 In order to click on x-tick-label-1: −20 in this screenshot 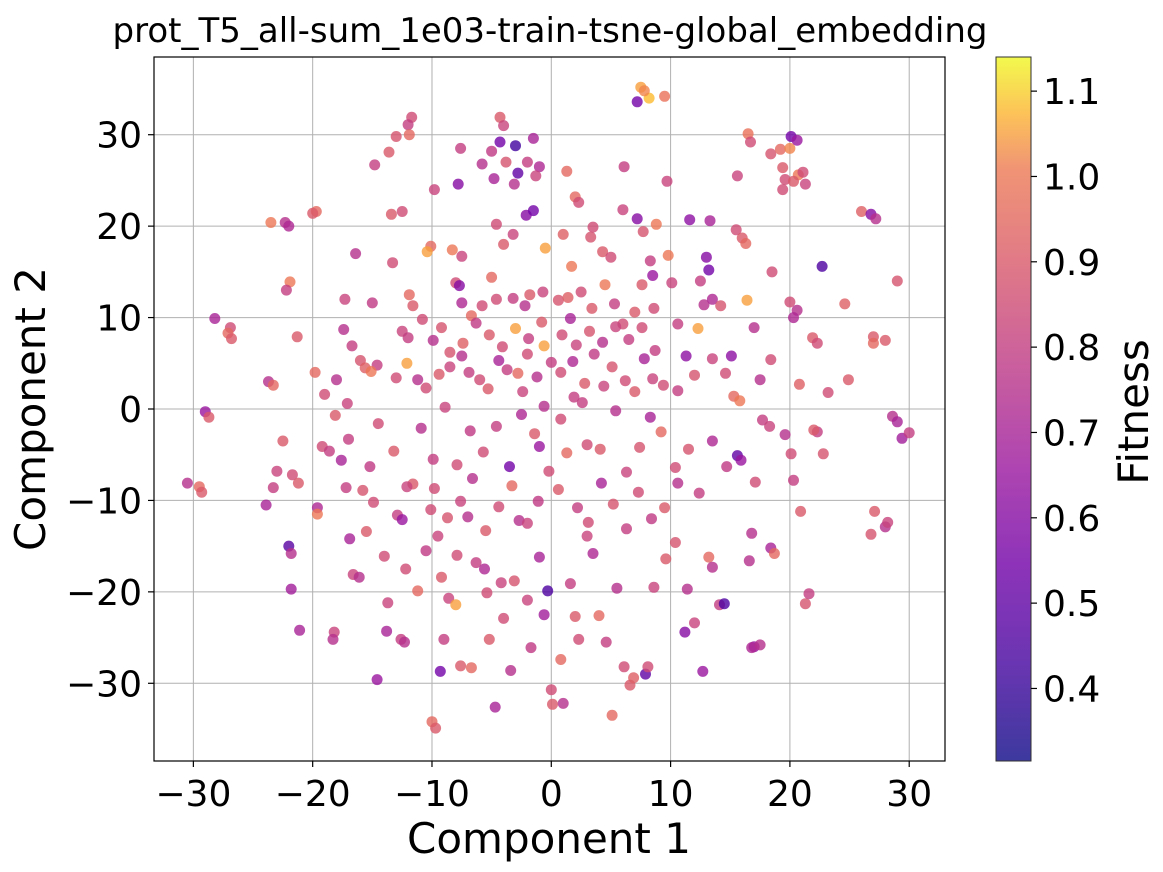, I will do `click(313, 794)`.